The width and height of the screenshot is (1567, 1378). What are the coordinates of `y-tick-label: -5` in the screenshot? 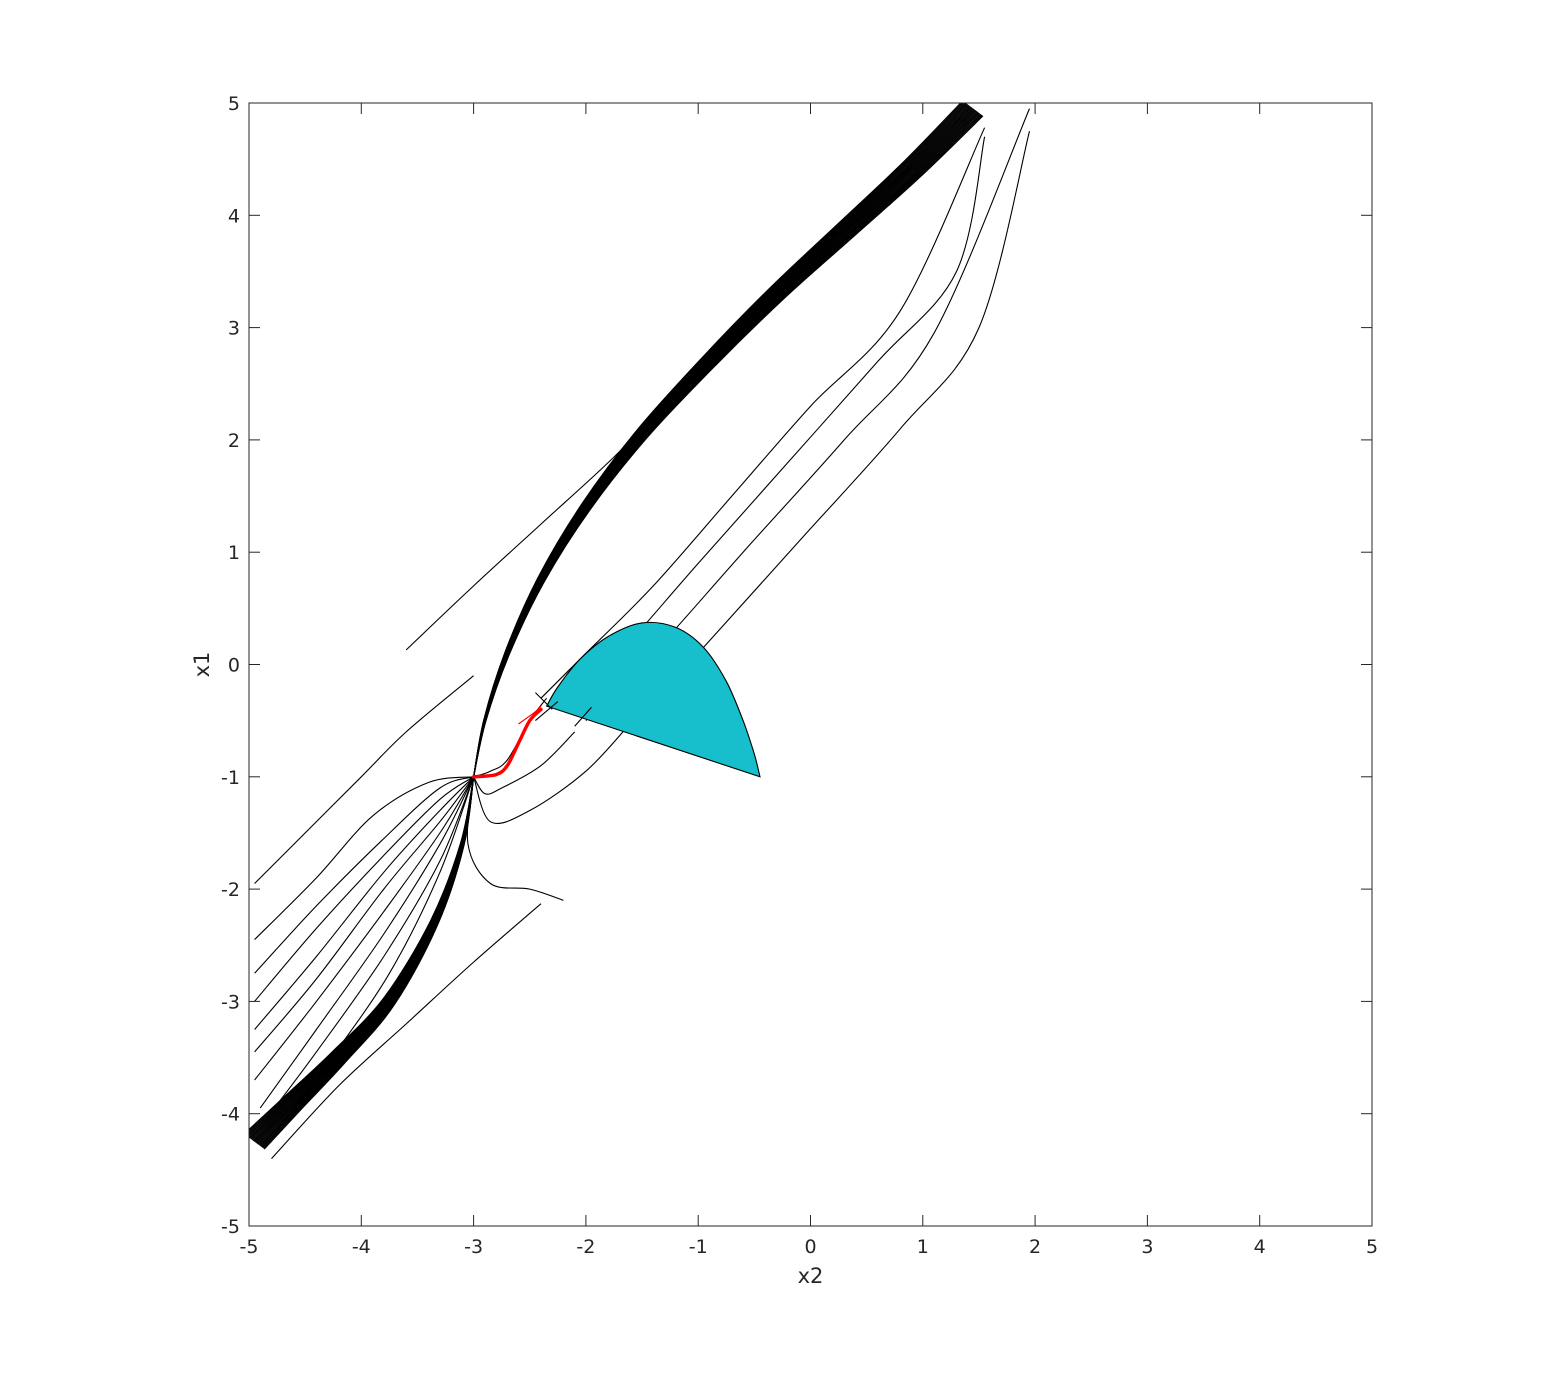 It's located at (230, 1227).